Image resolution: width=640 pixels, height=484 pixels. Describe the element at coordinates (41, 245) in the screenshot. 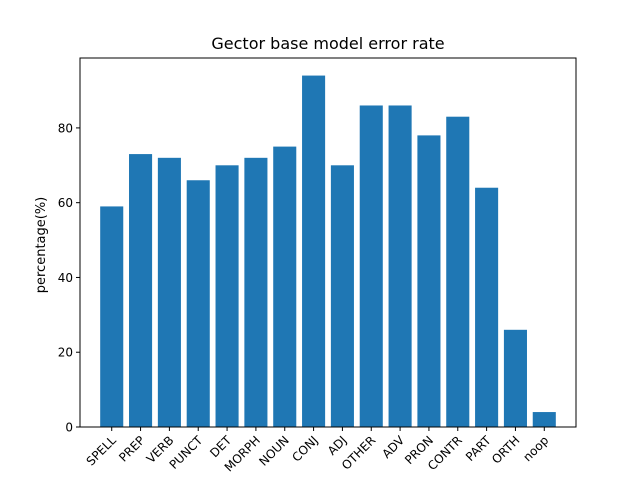

I see `y-axis-label: percentage(%)` at that location.